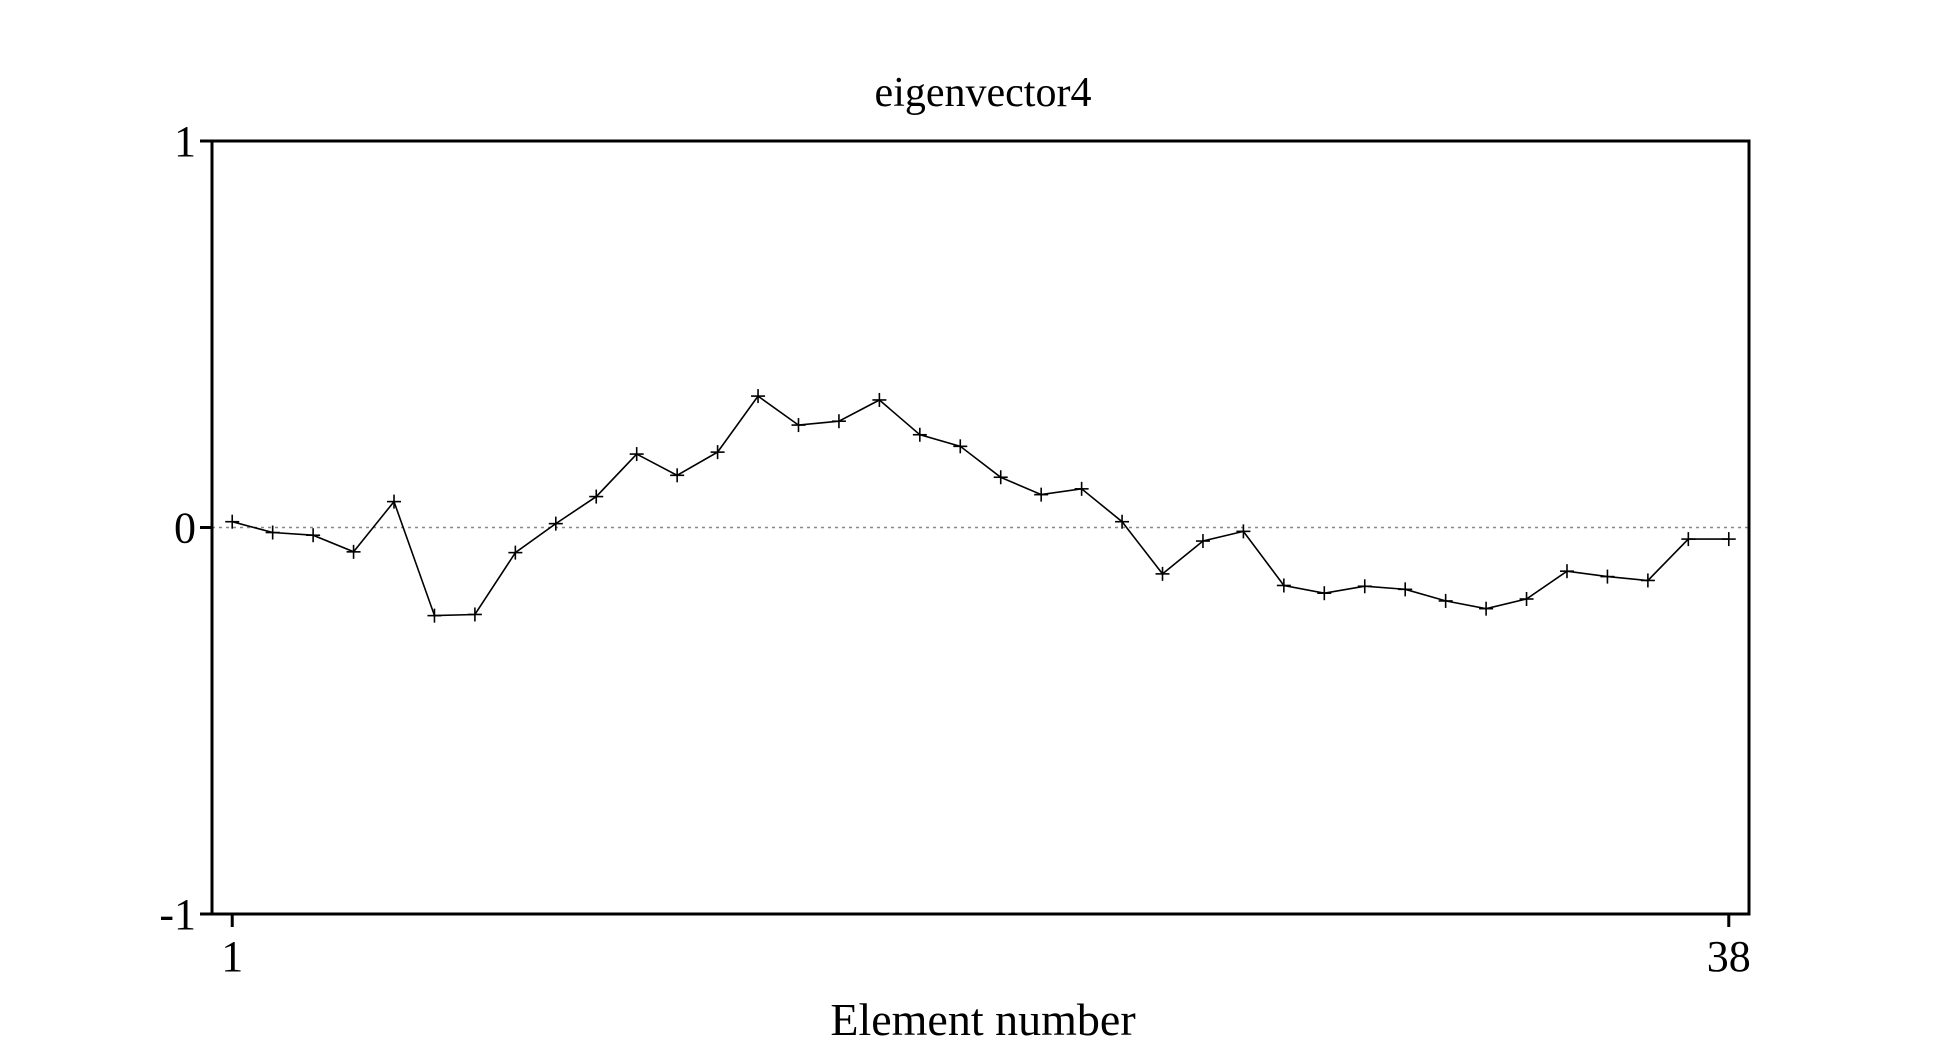 This screenshot has width=1950, height=1050. I want to click on y-tick-label: 0, so click(185, 528).